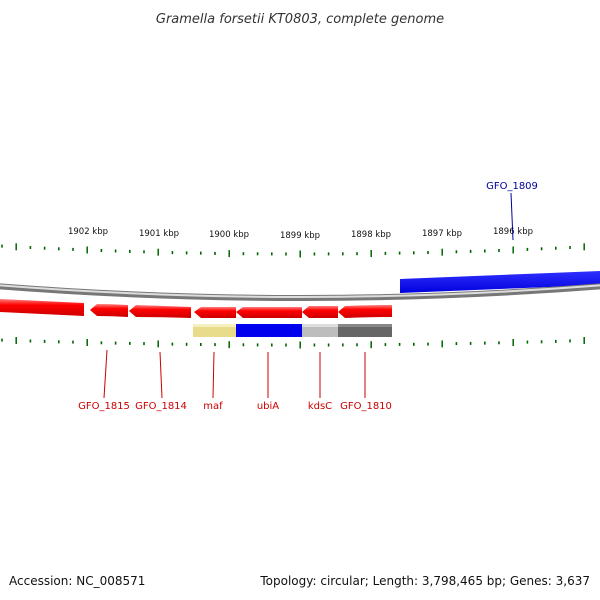 This screenshot has width=600, height=600. I want to click on ruler-label: 1902 kbp, so click(88, 232).